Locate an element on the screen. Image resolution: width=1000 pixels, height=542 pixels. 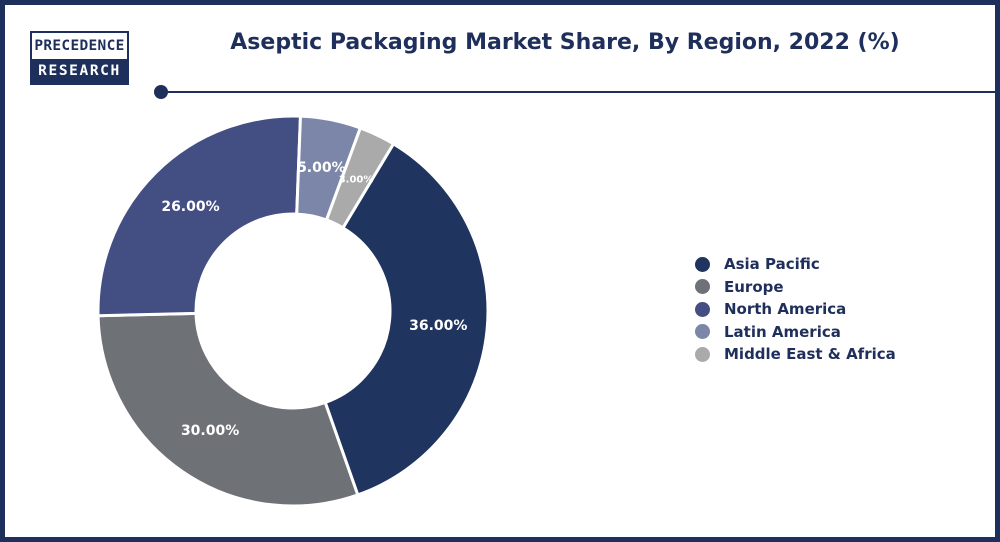
legend-item-middle-east-africa: Middle East & Africa is located at coordinates (840, 354).